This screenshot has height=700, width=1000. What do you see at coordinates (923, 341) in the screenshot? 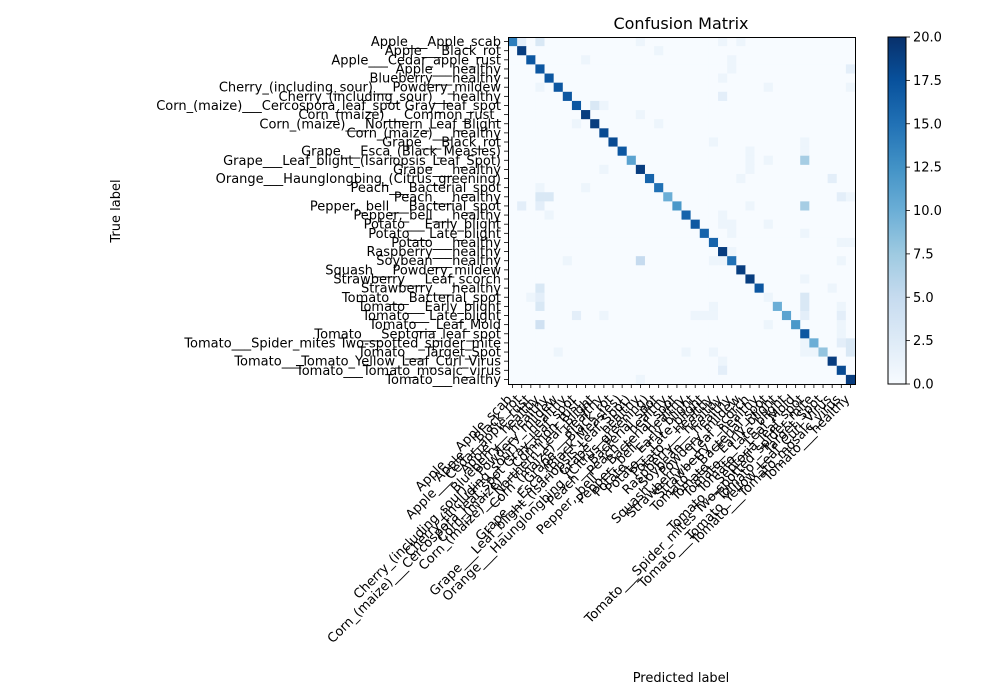
I see `colorbar-tick-label: 2.5` at bounding box center [923, 341].